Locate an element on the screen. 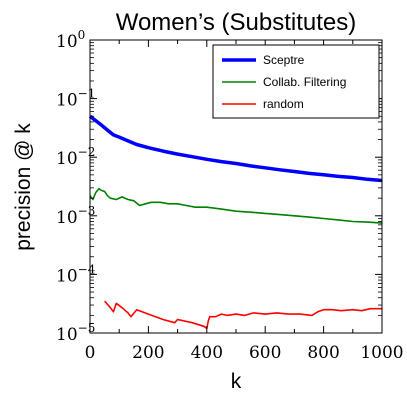  legend-label-collab-filtering: Collab. Filtering is located at coordinates (304, 82).